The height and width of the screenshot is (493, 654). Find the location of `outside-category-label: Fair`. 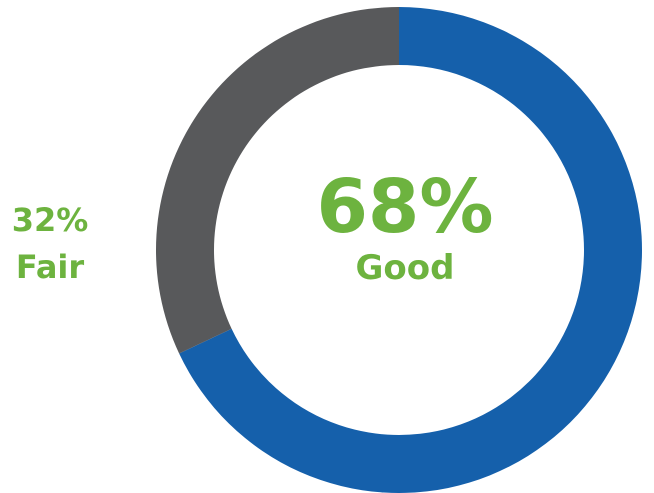

outside-category-label: Fair is located at coordinates (50, 267).